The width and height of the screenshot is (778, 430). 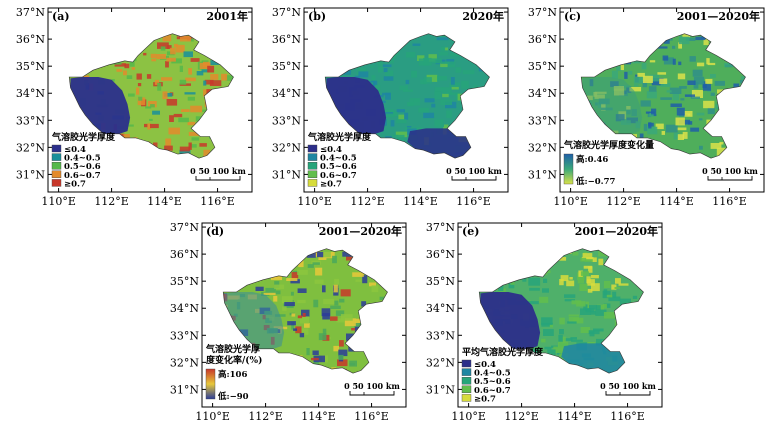 I want to click on legend-low-label: 低:−0.77, so click(x=595, y=181).